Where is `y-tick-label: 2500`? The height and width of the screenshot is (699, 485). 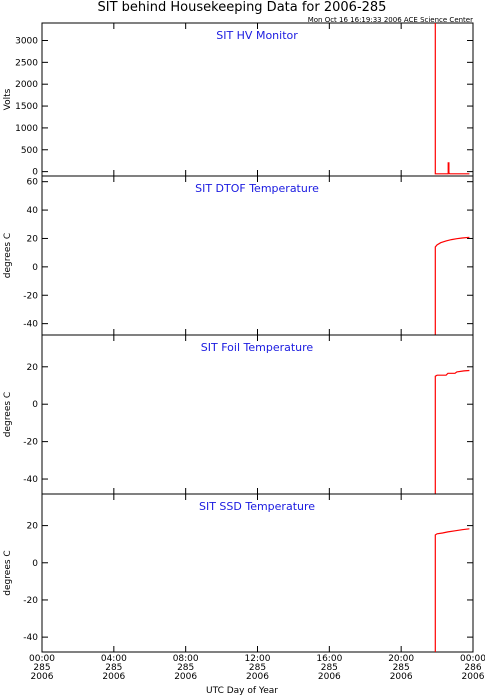 y-tick-label: 2500 is located at coordinates (26, 63).